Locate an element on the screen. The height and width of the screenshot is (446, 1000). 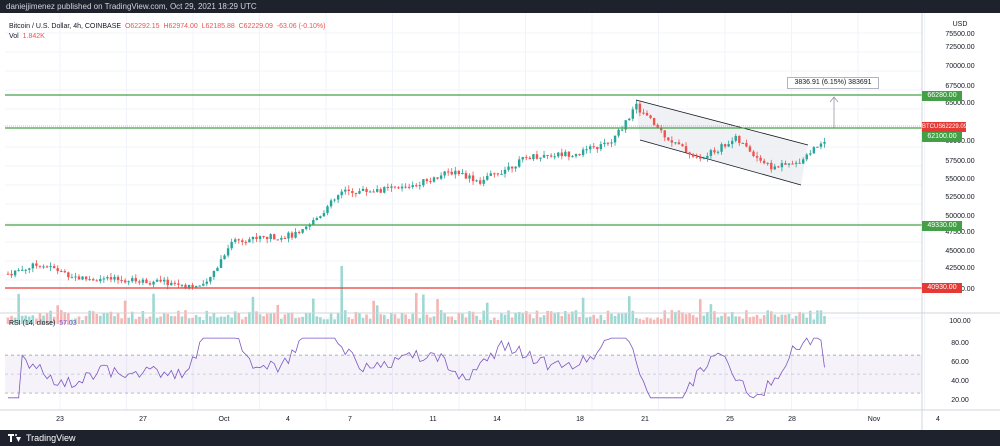
measure-arrow-head is located at coordinates (834, 99).